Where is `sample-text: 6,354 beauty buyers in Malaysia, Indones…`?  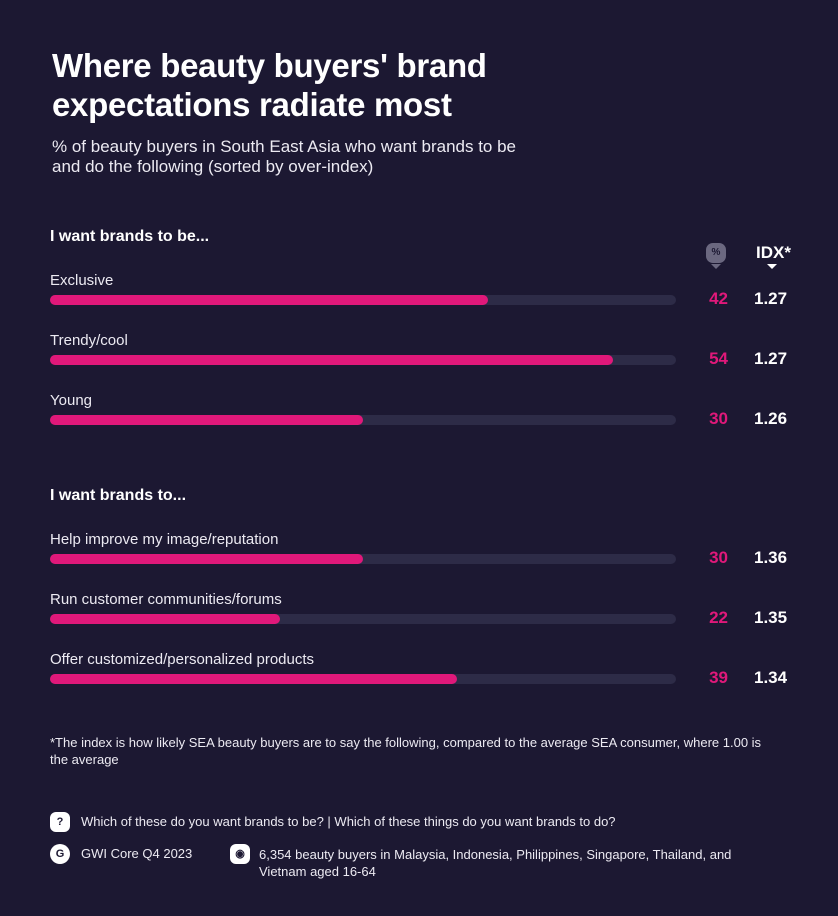 sample-text: 6,354 beauty buyers in Malaysia, Indones… is located at coordinates (495, 863).